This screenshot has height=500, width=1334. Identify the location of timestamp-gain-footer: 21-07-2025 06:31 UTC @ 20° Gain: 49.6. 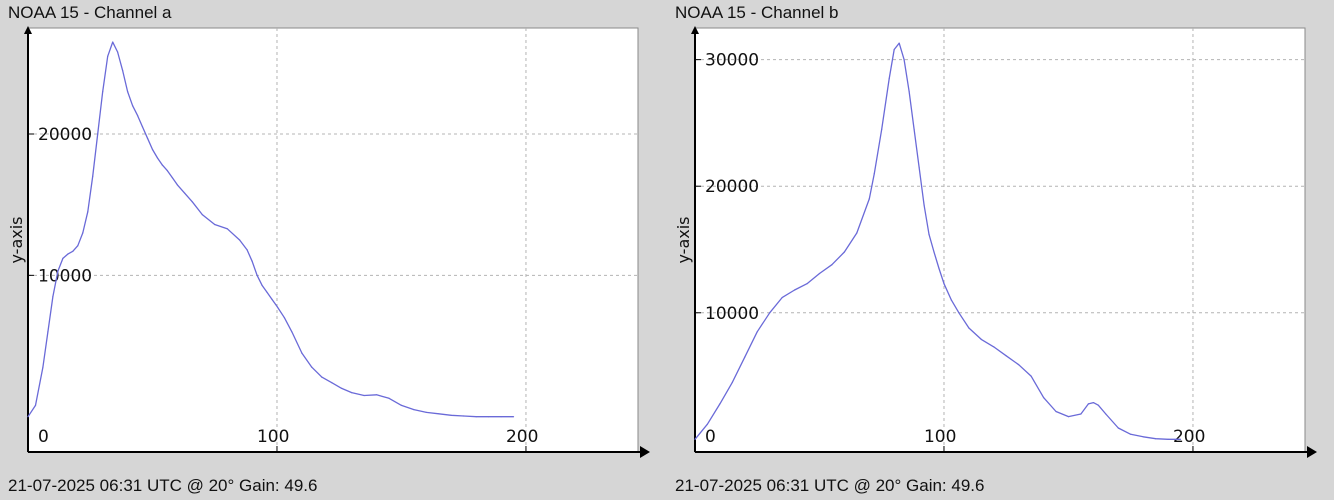
(830, 485).